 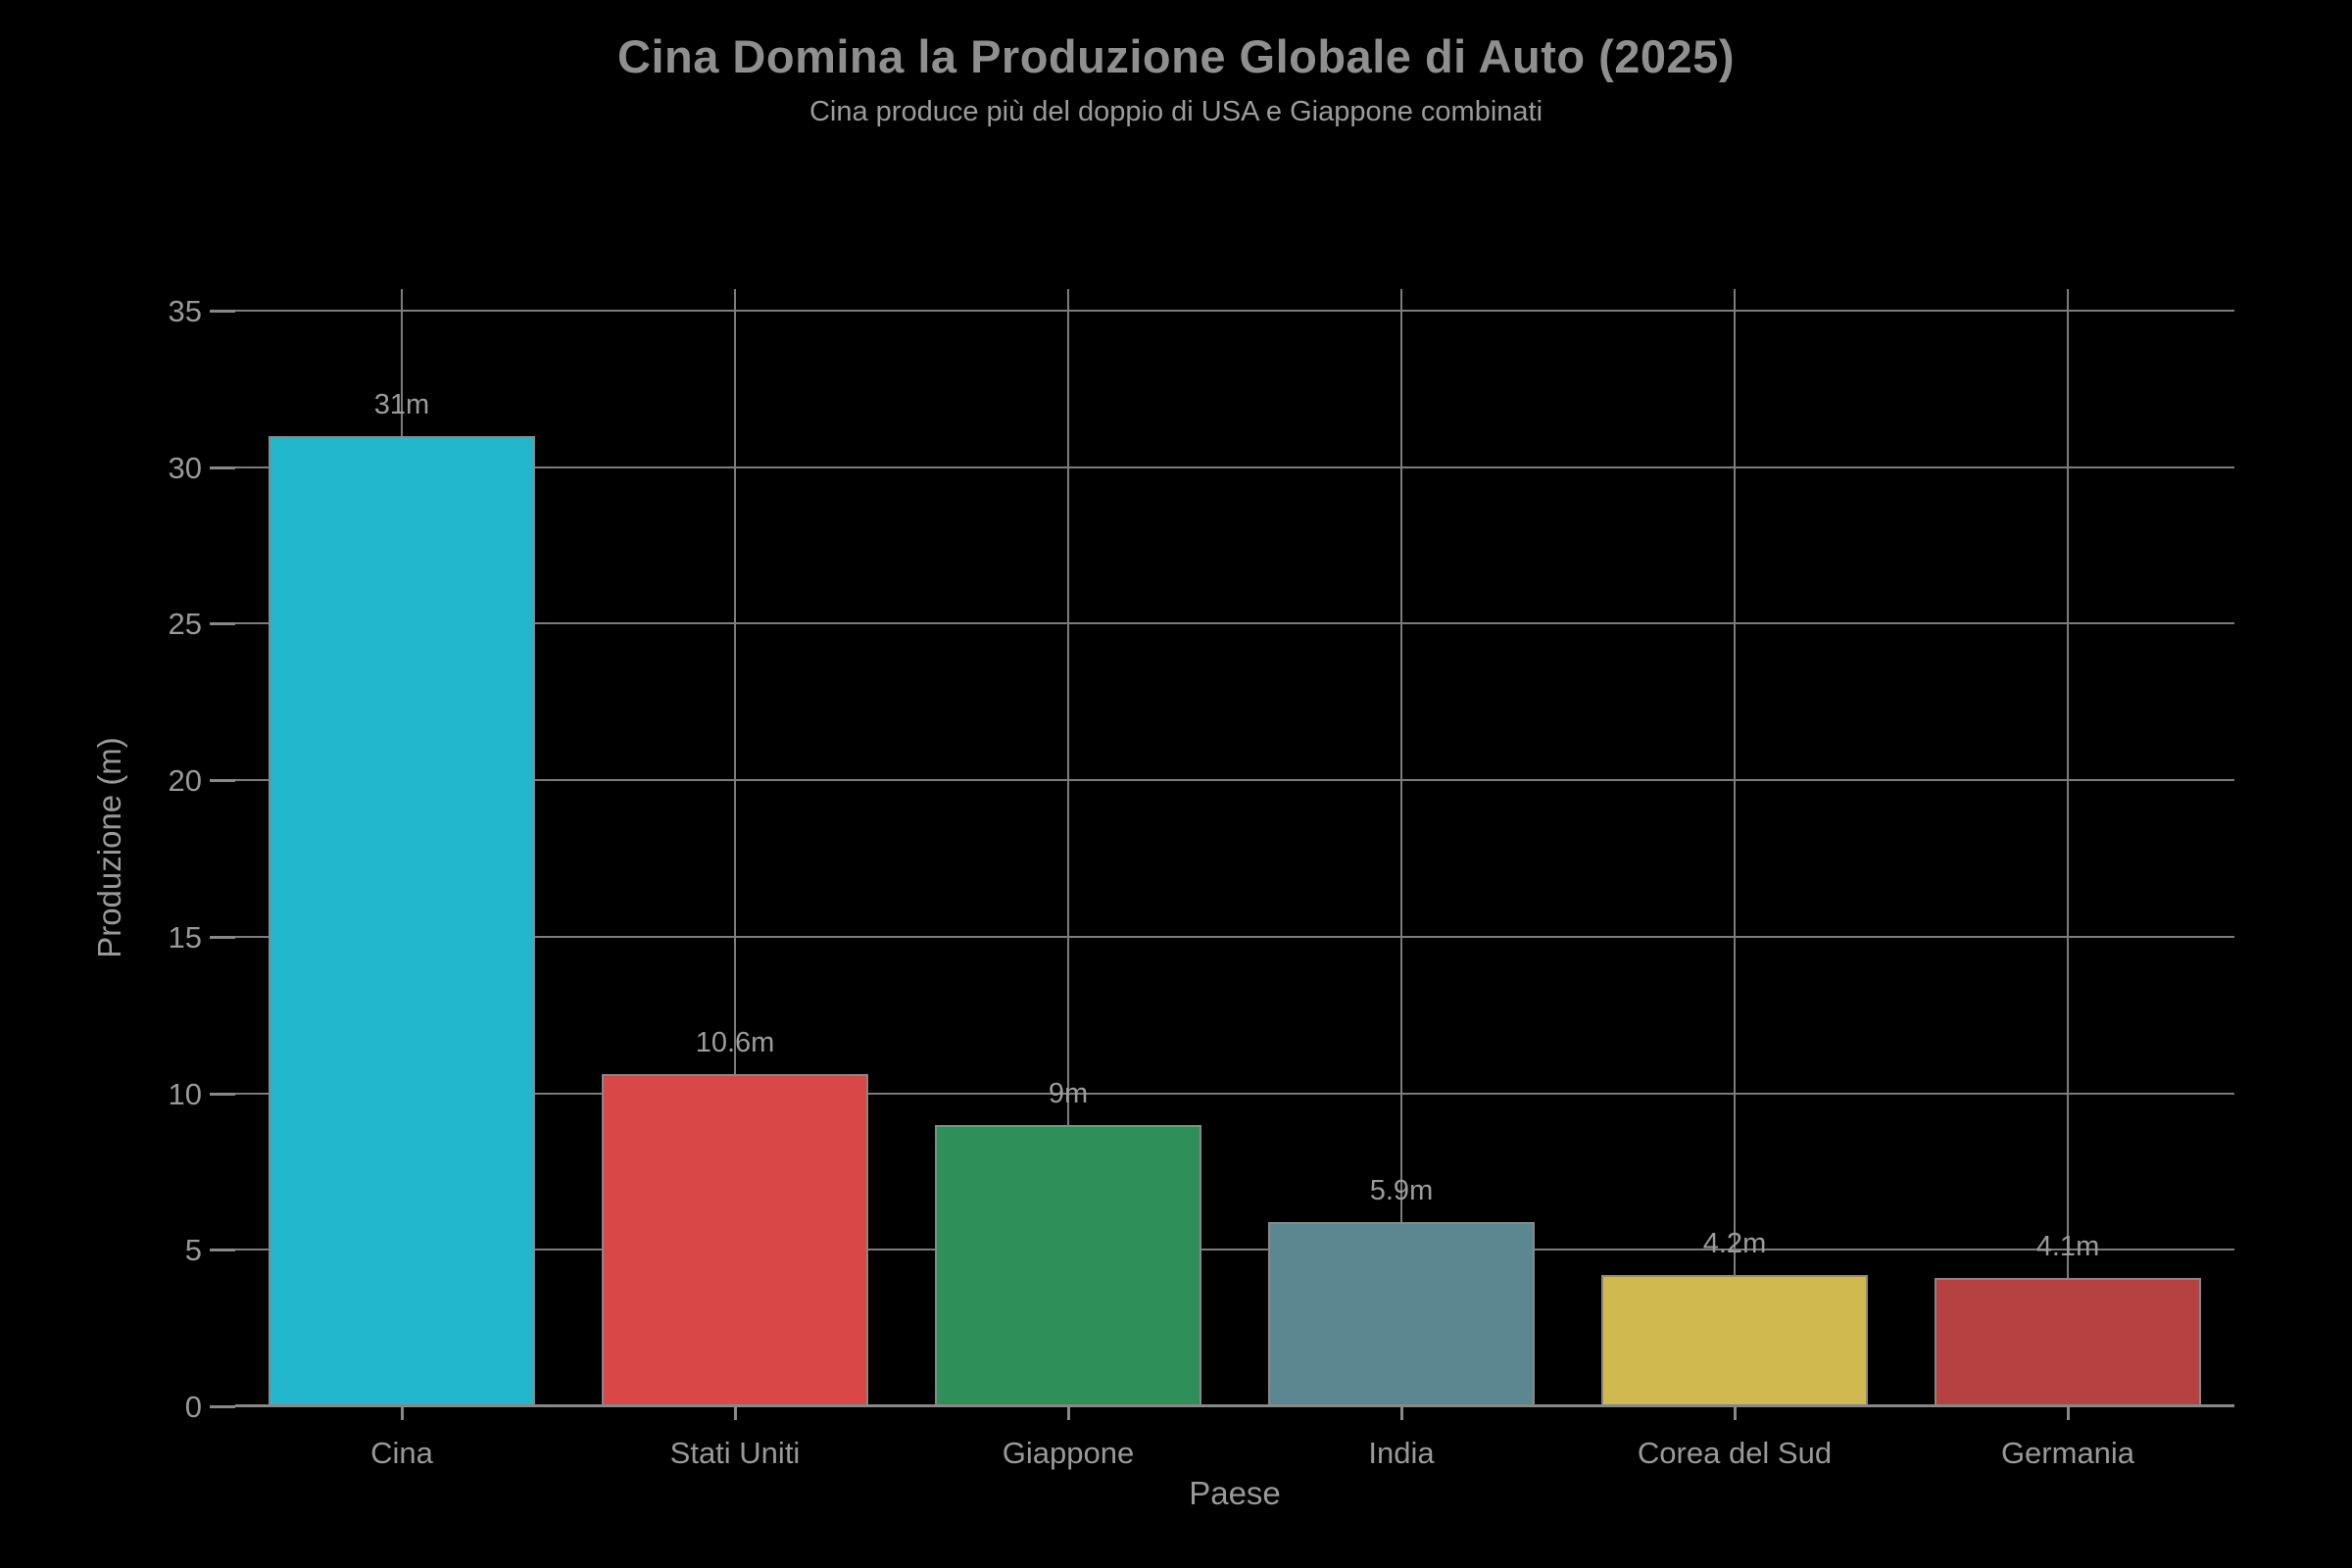 I want to click on bar-india, so click(x=1401, y=1313).